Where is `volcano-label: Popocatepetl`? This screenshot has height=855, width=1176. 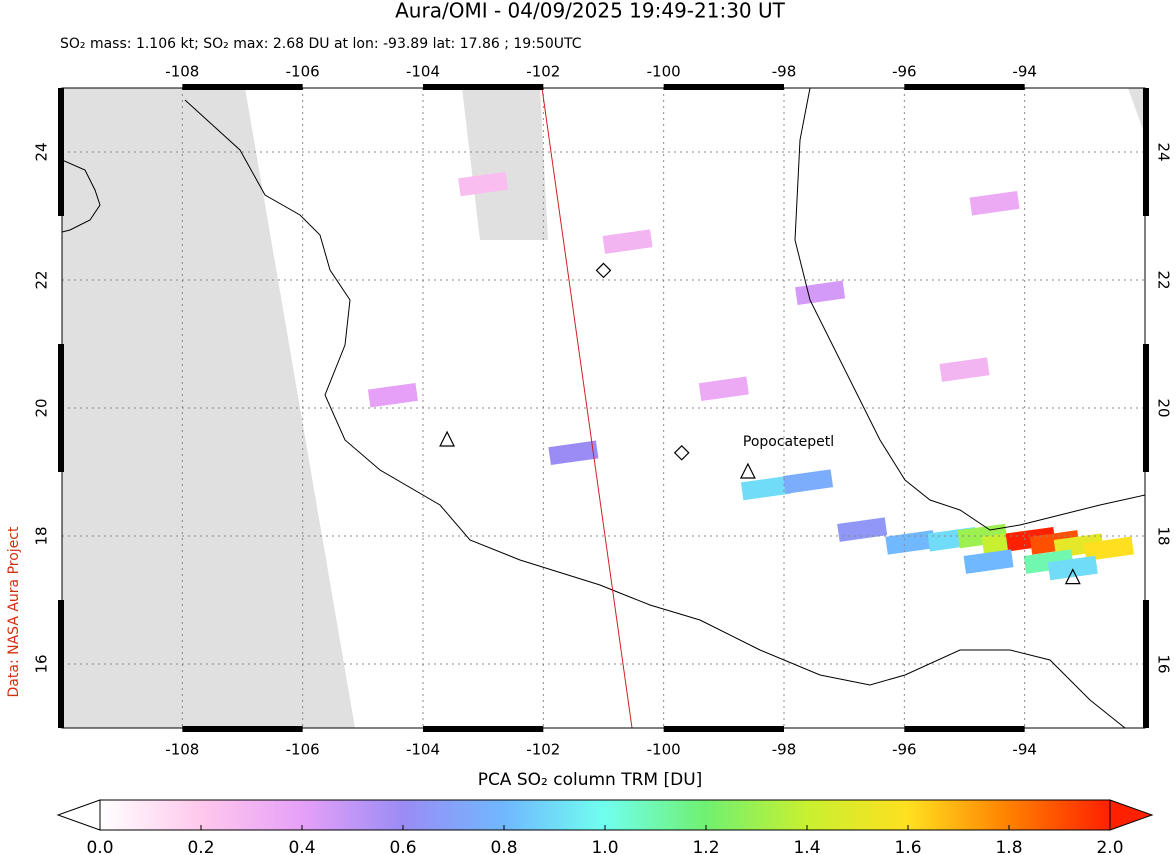
volcano-label: Popocatepetl is located at coordinates (788, 442).